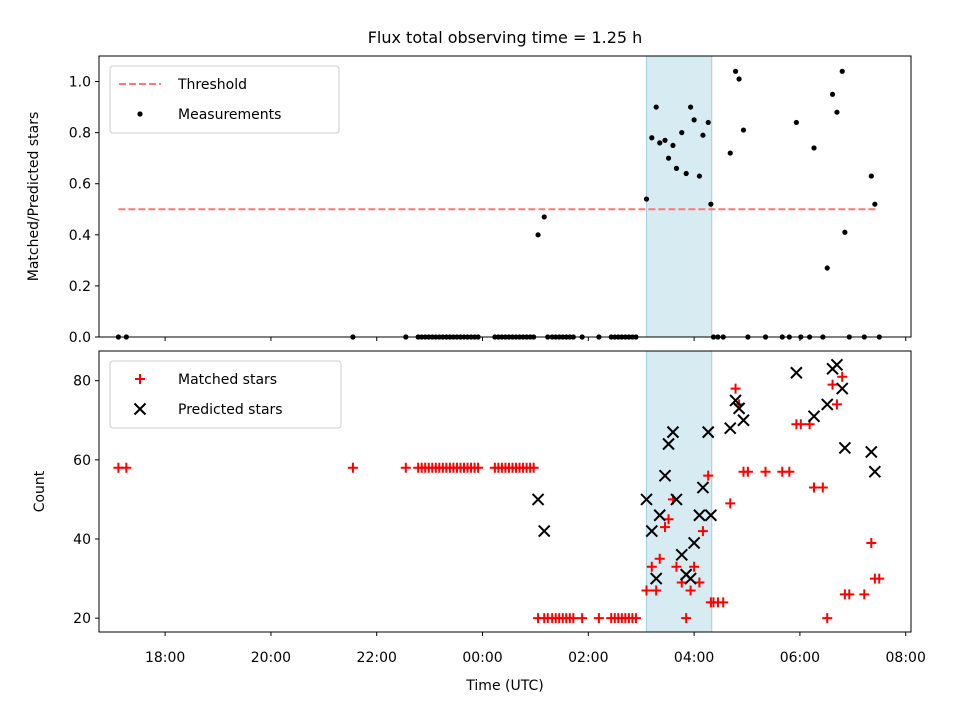  I want to click on top-legend: Threshold Measurements, so click(224, 99).